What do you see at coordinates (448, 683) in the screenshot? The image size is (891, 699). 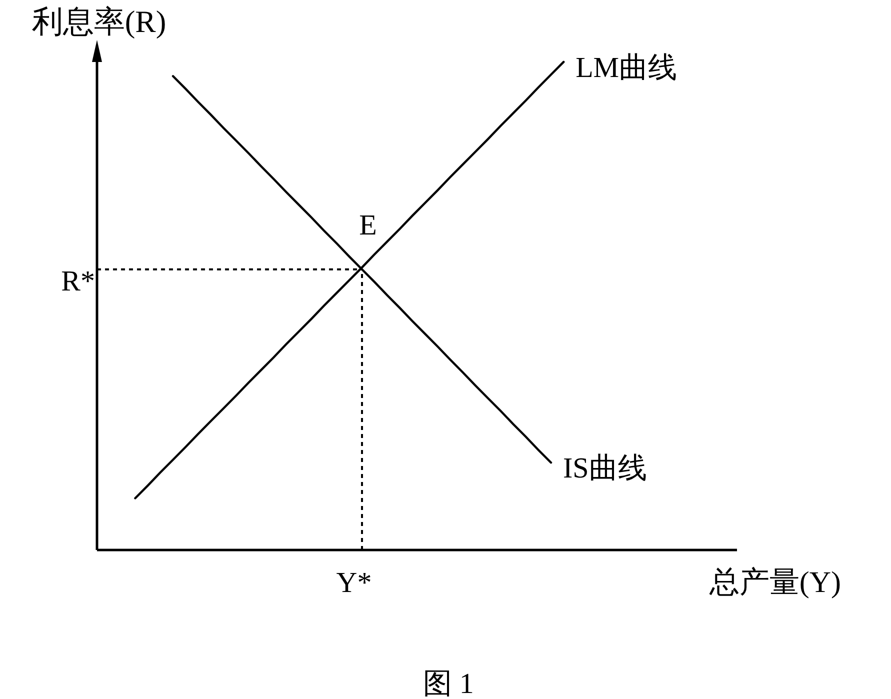 I see `annotation: 图 1` at bounding box center [448, 683].